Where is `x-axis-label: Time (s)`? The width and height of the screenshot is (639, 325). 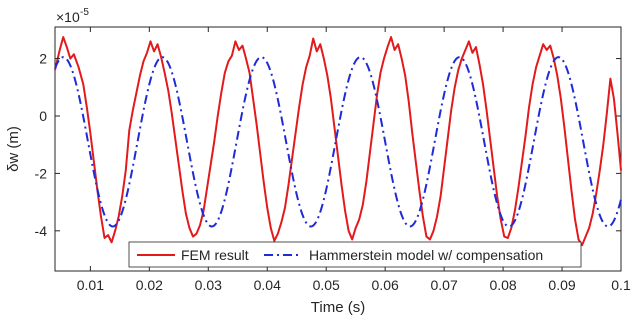 x-axis-label: Time (s) is located at coordinates (338, 307).